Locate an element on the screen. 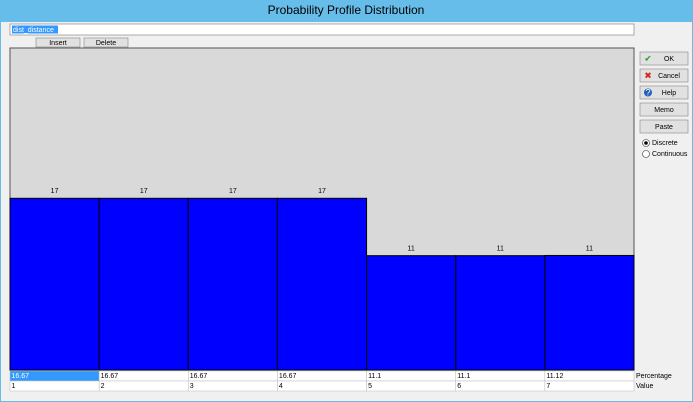 The width and height of the screenshot is (693, 402). button-icon-glyph: ✖ is located at coordinates (648, 75).